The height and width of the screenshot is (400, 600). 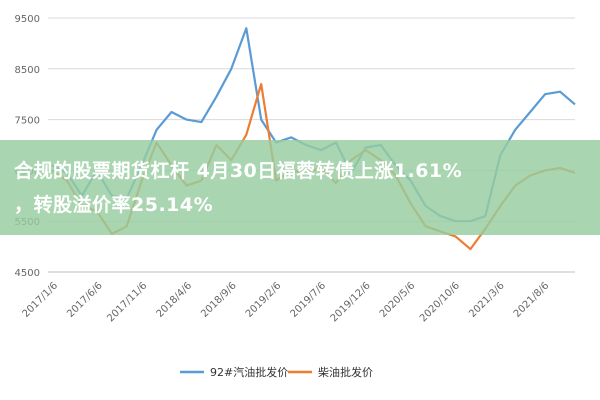 What do you see at coordinates (264, 300) in the screenshot?
I see `x-tick-label: 2019/2/6` at bounding box center [264, 300].